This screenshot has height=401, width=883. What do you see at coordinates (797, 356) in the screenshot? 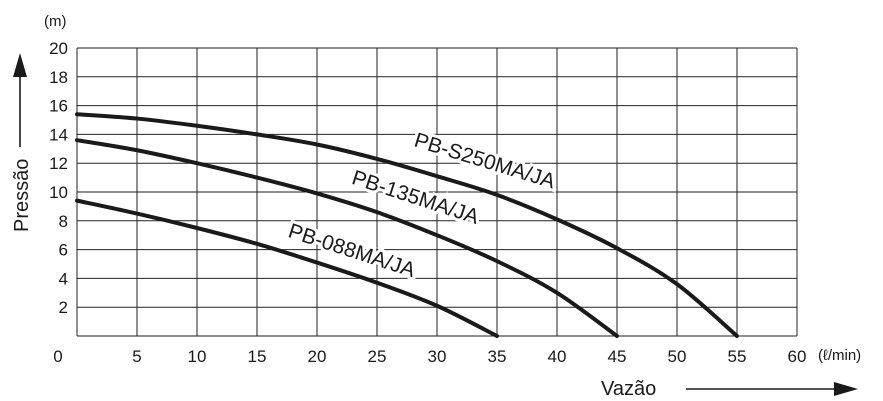
I see `x-tick-label: 60` at bounding box center [797, 356].